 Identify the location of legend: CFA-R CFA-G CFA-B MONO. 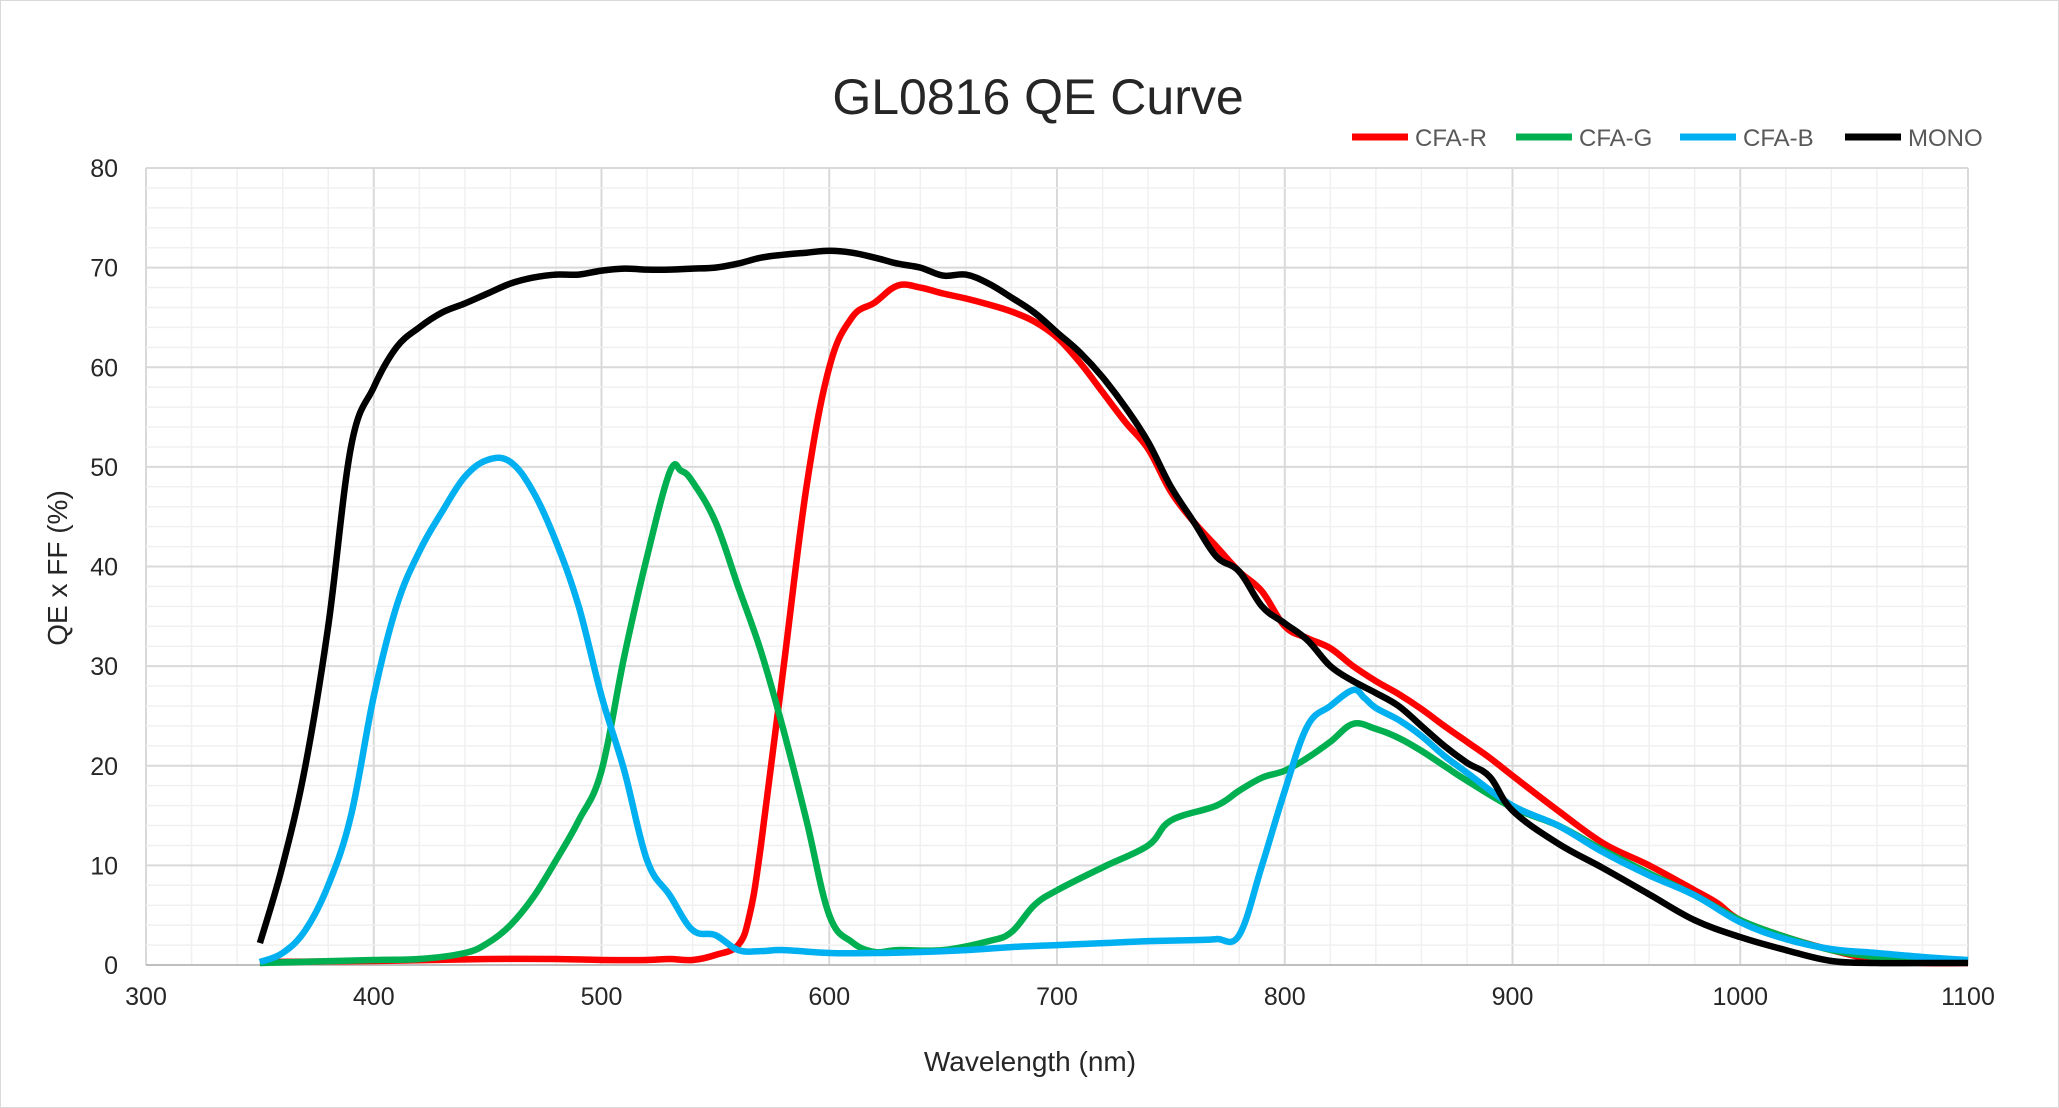
(1667, 138).